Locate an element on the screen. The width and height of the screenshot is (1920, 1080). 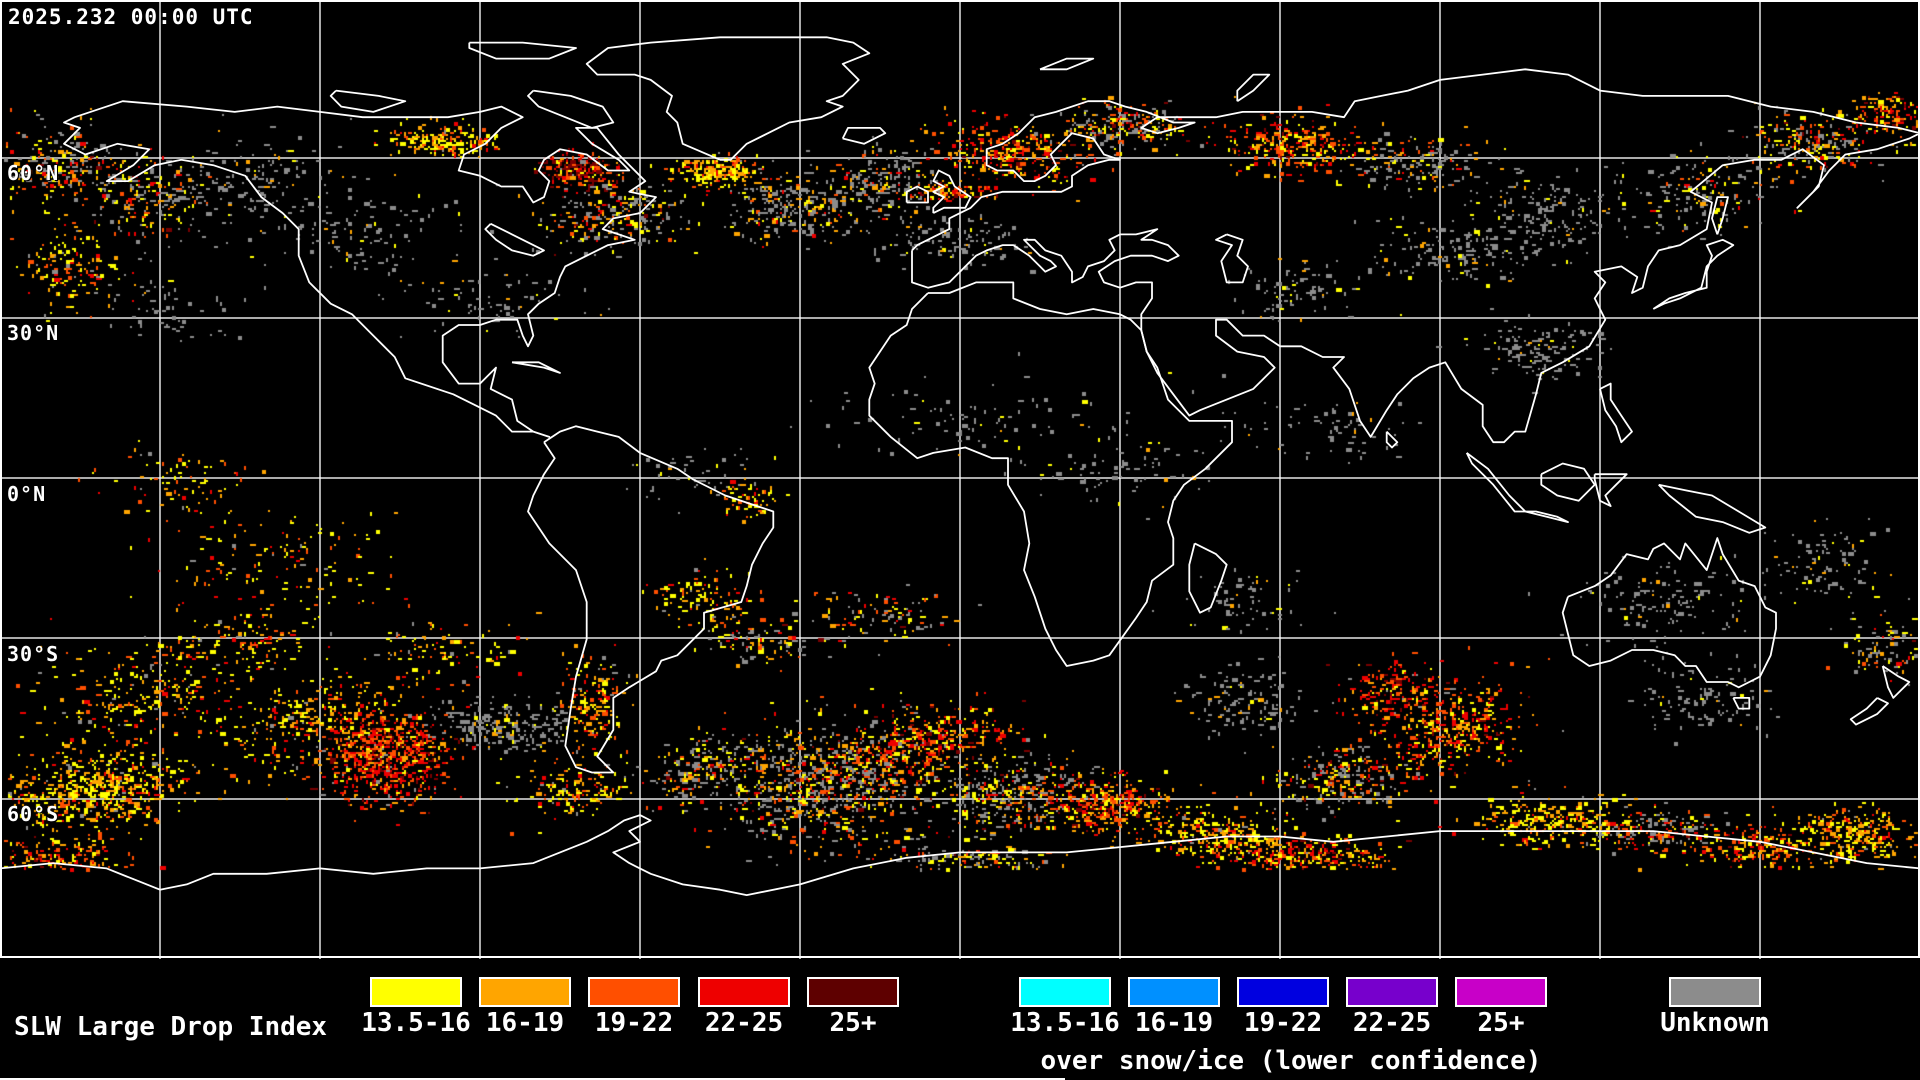
map-legend-separator-line is located at coordinates (960, 957).